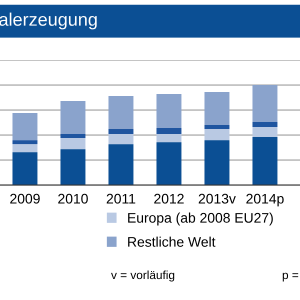  I want to click on x-tick-label: 2010, so click(73, 199).